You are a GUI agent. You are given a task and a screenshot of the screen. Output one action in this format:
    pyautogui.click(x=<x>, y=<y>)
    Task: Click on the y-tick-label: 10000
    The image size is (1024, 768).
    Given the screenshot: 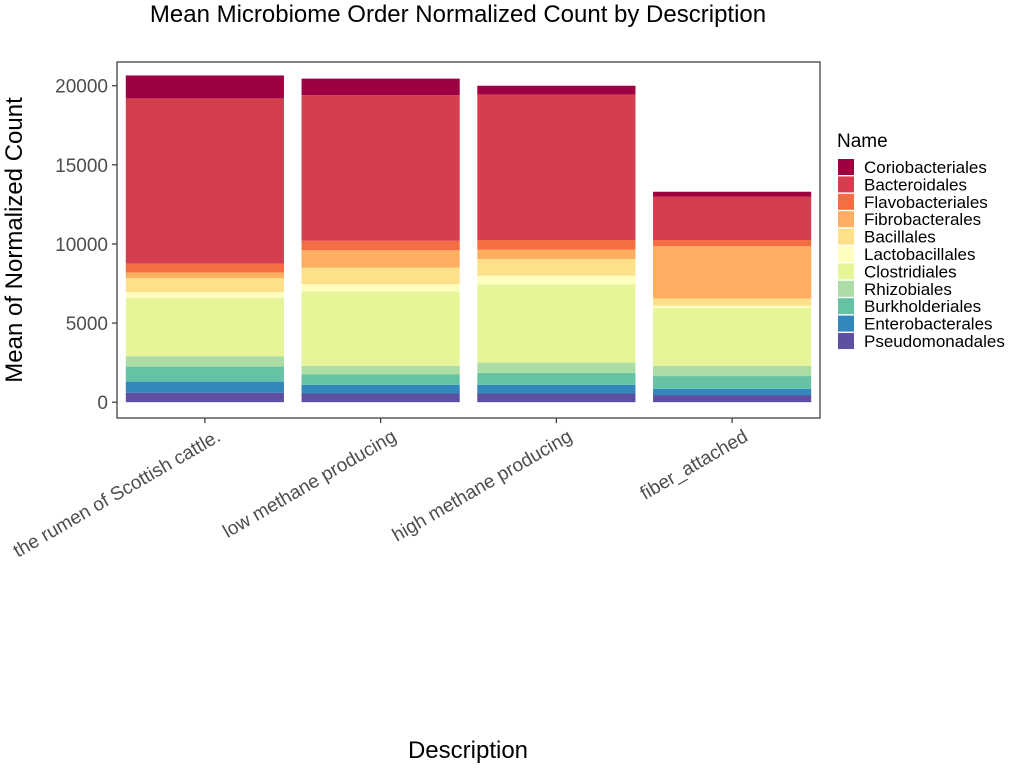 What is the action you would take?
    pyautogui.click(x=81, y=245)
    